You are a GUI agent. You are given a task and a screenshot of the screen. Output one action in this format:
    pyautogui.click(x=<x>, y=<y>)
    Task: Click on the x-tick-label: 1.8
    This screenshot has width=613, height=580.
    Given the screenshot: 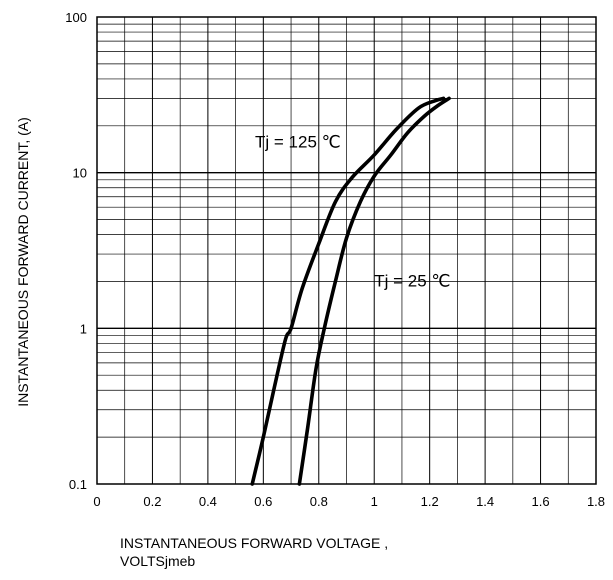 What is the action you would take?
    pyautogui.click(x=596, y=501)
    